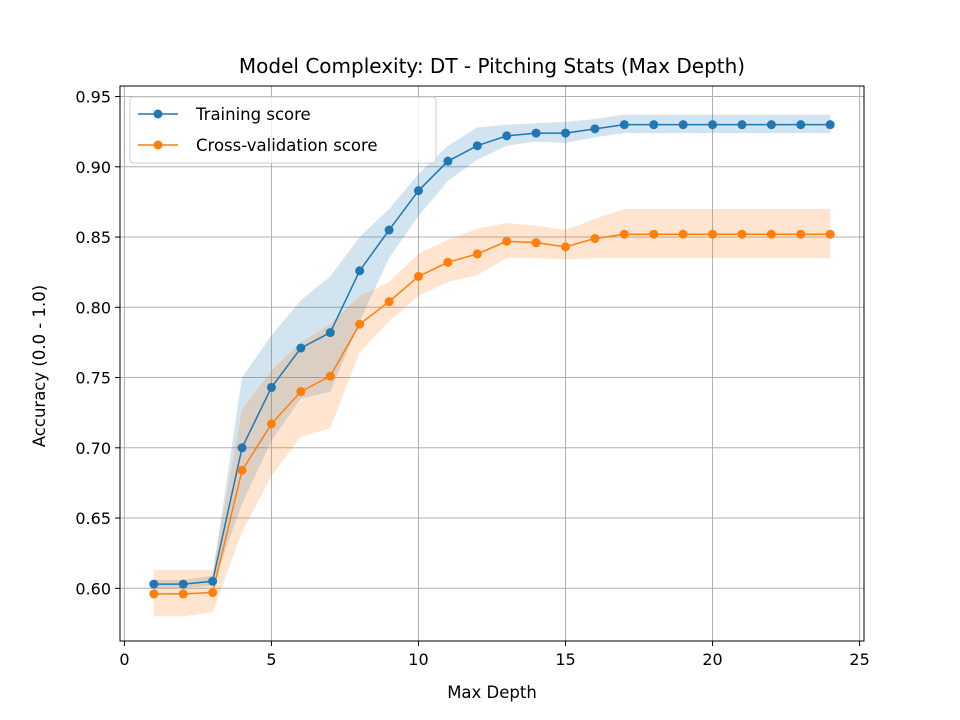 This screenshot has width=960, height=720. I want to click on legend-label-0: Training score, so click(253, 114).